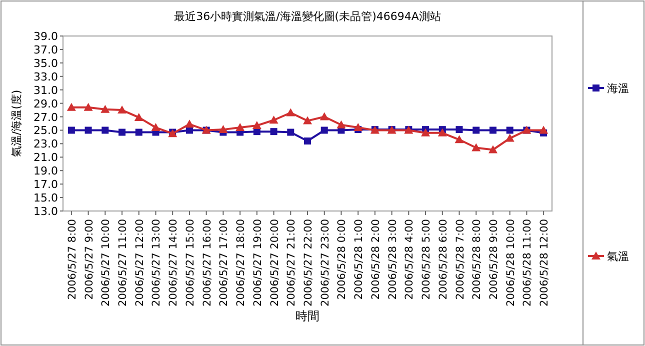 This screenshot has width=645, height=346. Describe the element at coordinates (46, 198) in the screenshot. I see `y-tick-label: 15.0` at that location.